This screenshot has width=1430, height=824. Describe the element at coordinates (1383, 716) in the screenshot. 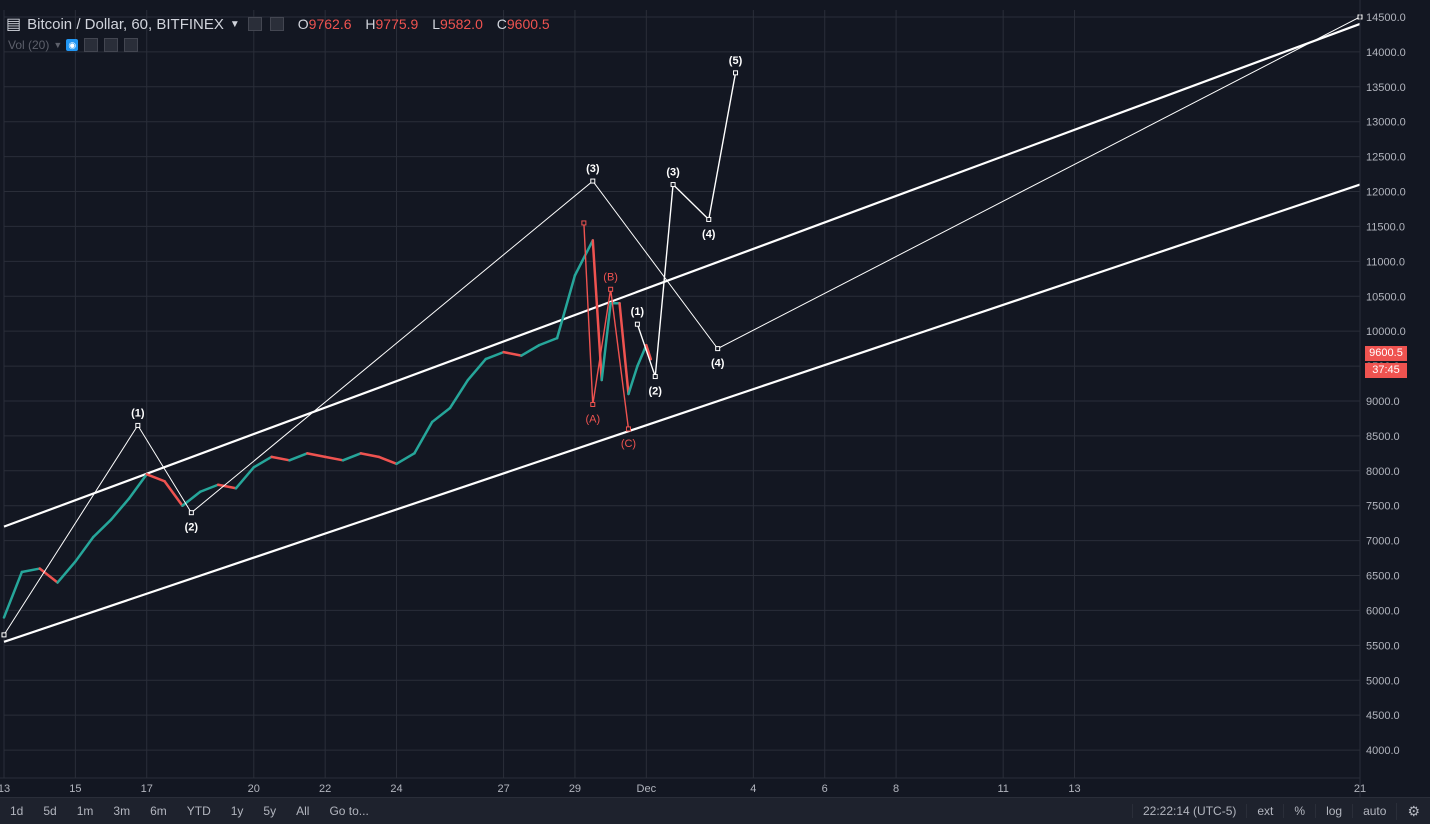

I see `y-tick-label: 4500.0` at that location.